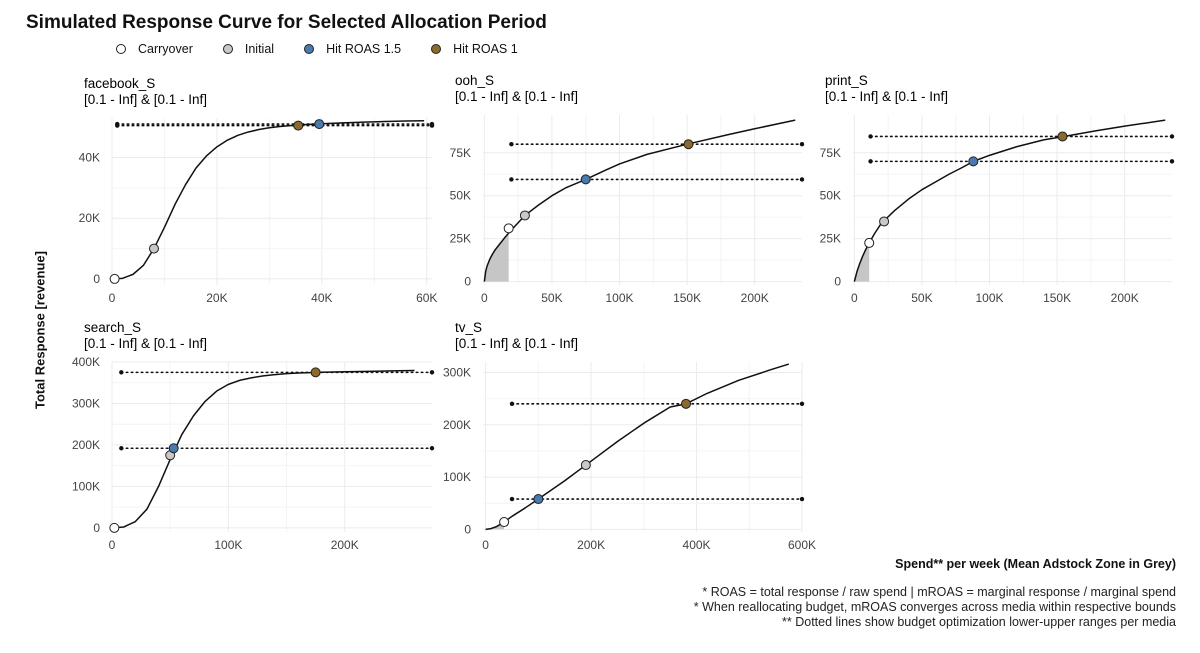 The width and height of the screenshot is (1200, 653). What do you see at coordinates (846, 80) in the screenshot?
I see `panel-title: print_S` at bounding box center [846, 80].